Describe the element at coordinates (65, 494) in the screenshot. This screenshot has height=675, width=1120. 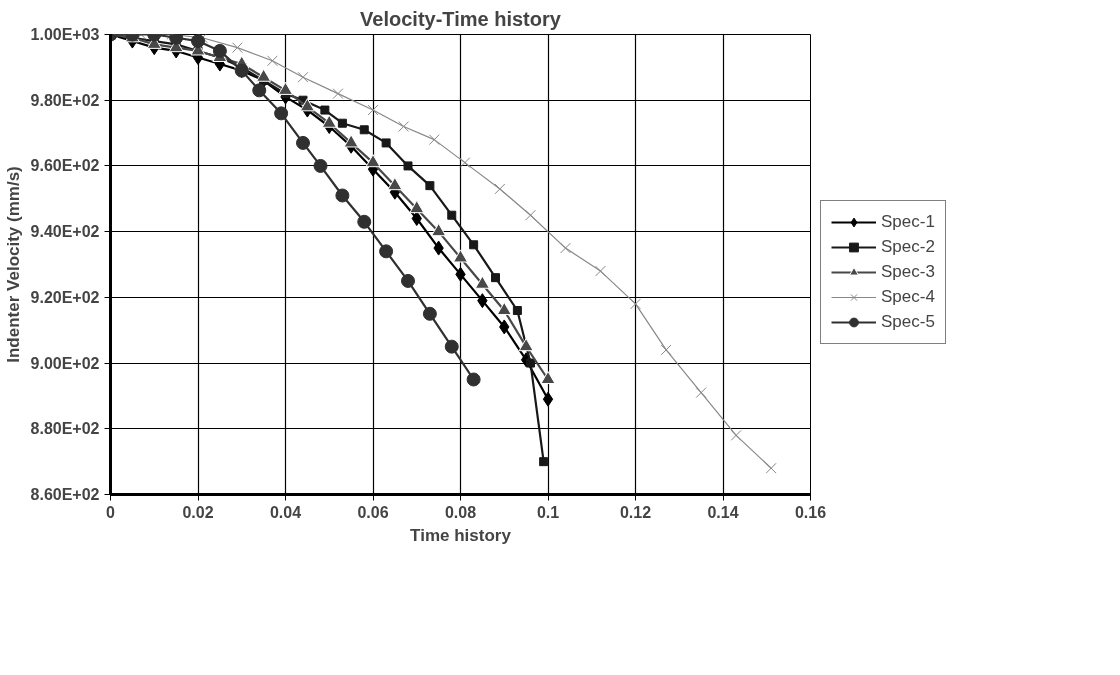
I see `y-tick-label: 8.60E+02` at that location.